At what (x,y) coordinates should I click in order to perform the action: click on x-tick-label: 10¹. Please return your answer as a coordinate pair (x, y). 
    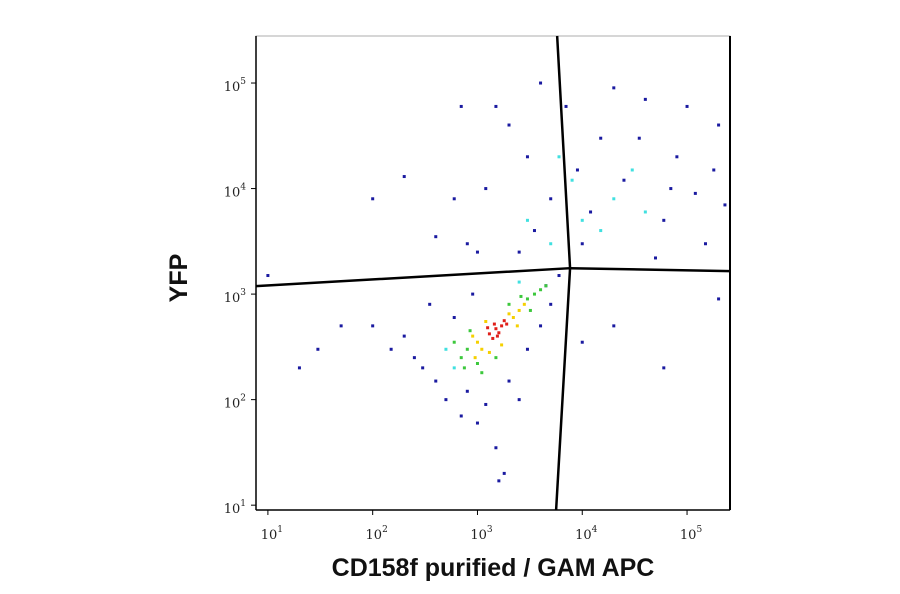
    Looking at the image, I should click on (272, 534).